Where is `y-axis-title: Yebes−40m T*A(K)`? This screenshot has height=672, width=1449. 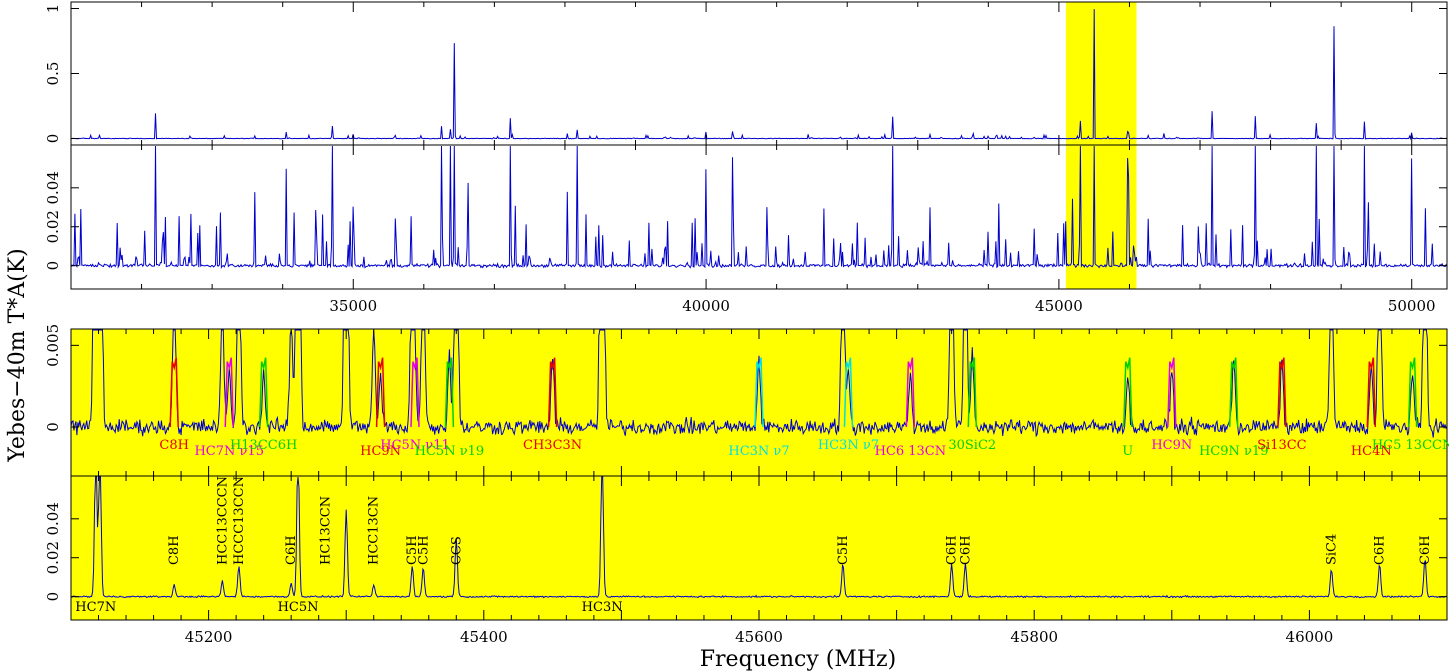 y-axis-title: Yebes−40m T*A(K) is located at coordinates (17, 355).